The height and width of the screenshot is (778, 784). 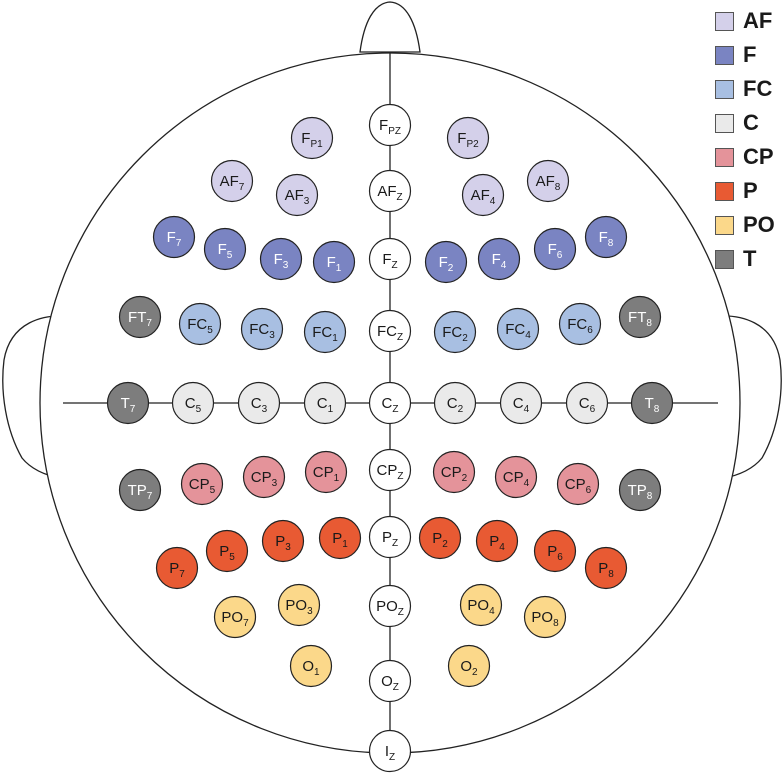 What do you see at coordinates (724, 225) in the screenshot?
I see `legend-swatch-po` at bounding box center [724, 225].